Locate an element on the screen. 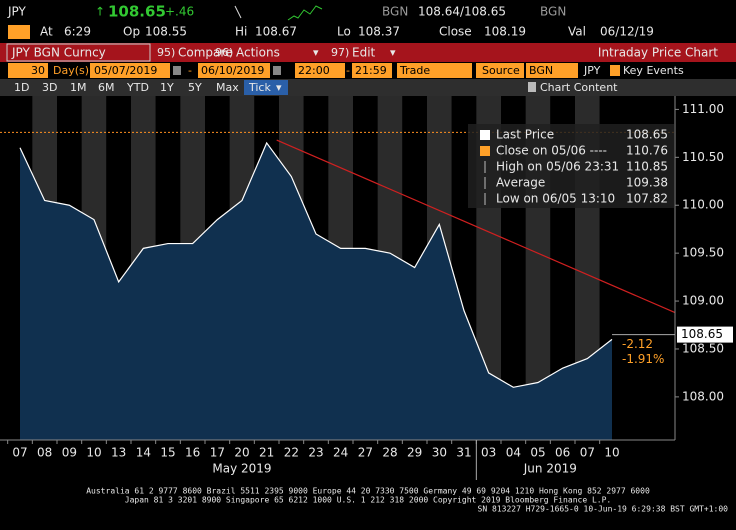 Image resolution: width=736 pixels, height=530 pixels. checkbox is located at coordinates (615, 70).